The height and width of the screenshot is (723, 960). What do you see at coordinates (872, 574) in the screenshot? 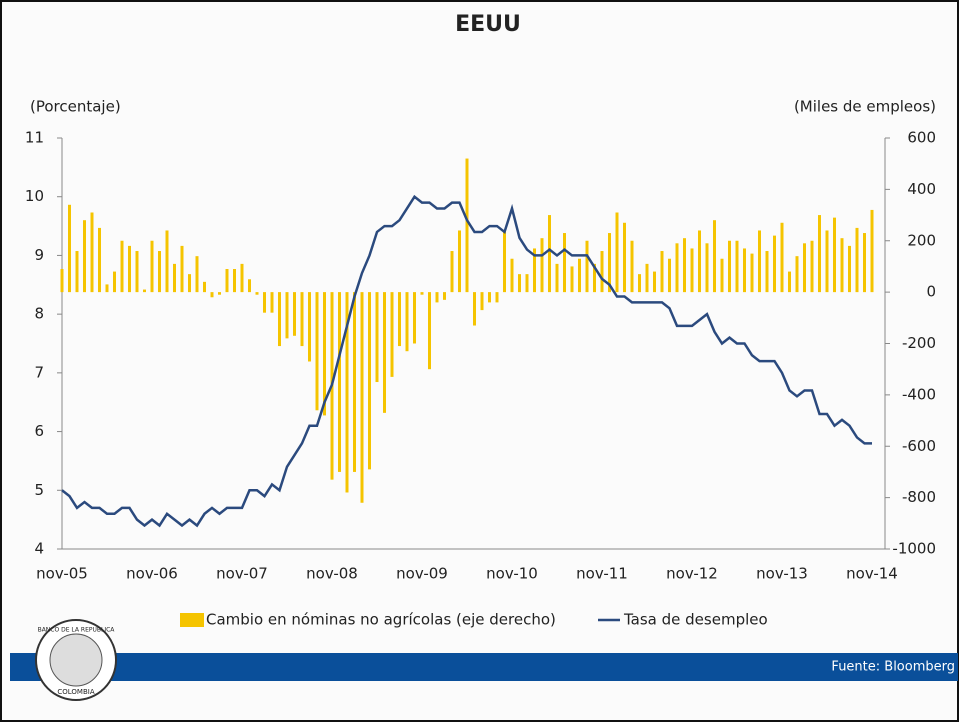
I see `x-tick-label: nov-14` at bounding box center [872, 574].